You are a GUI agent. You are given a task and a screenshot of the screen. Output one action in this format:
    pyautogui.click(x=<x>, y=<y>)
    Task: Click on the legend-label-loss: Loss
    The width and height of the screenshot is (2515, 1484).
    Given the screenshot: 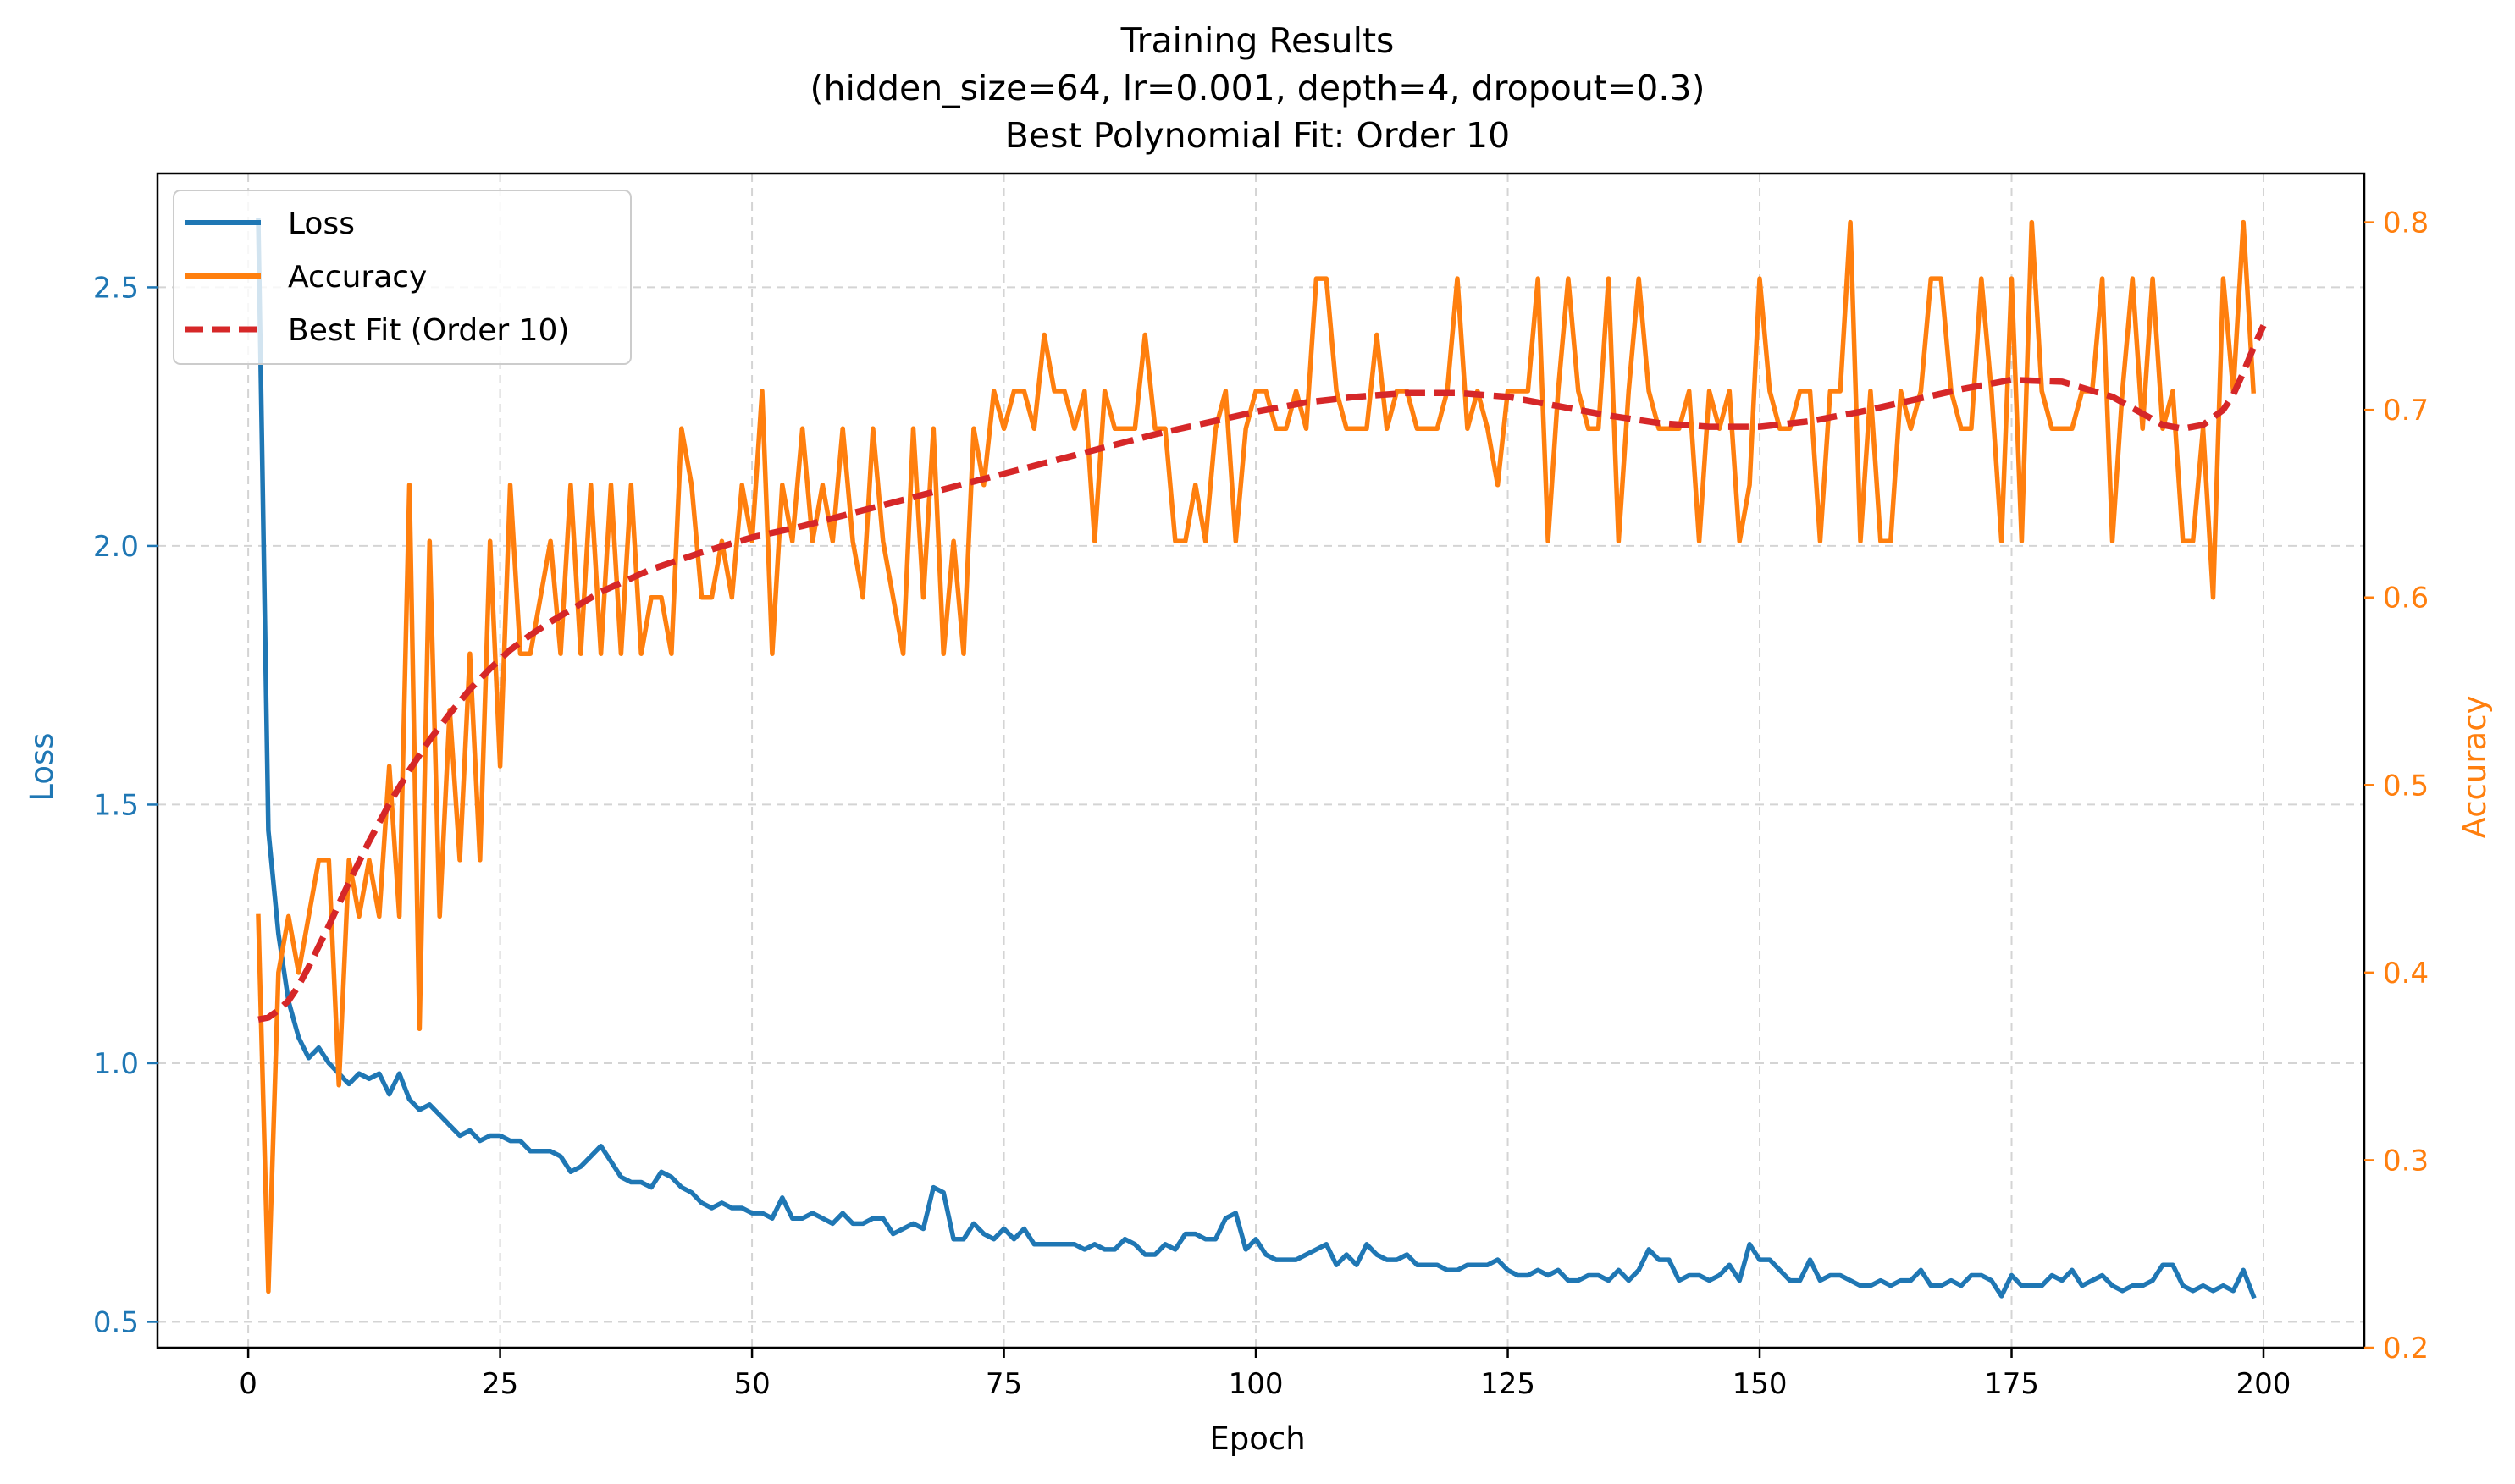 What is the action you would take?
    pyautogui.click(x=321, y=224)
    